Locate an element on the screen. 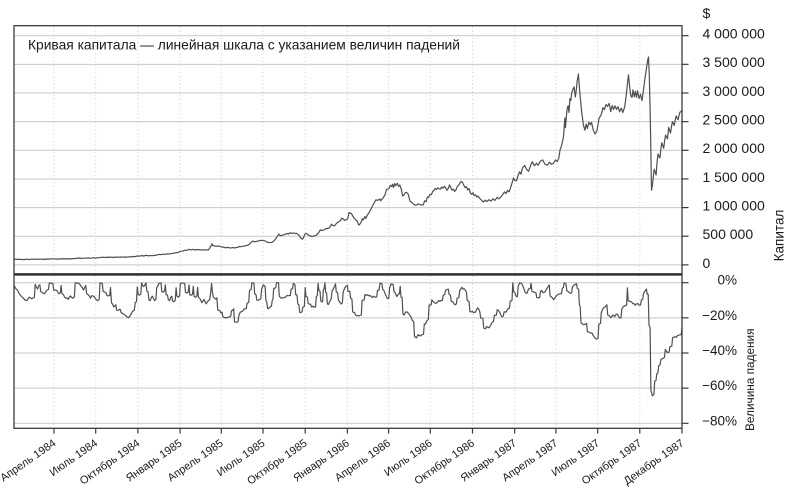 The width and height of the screenshot is (790, 500). svg-text: 2 000 000 is located at coordinates (734, 148).